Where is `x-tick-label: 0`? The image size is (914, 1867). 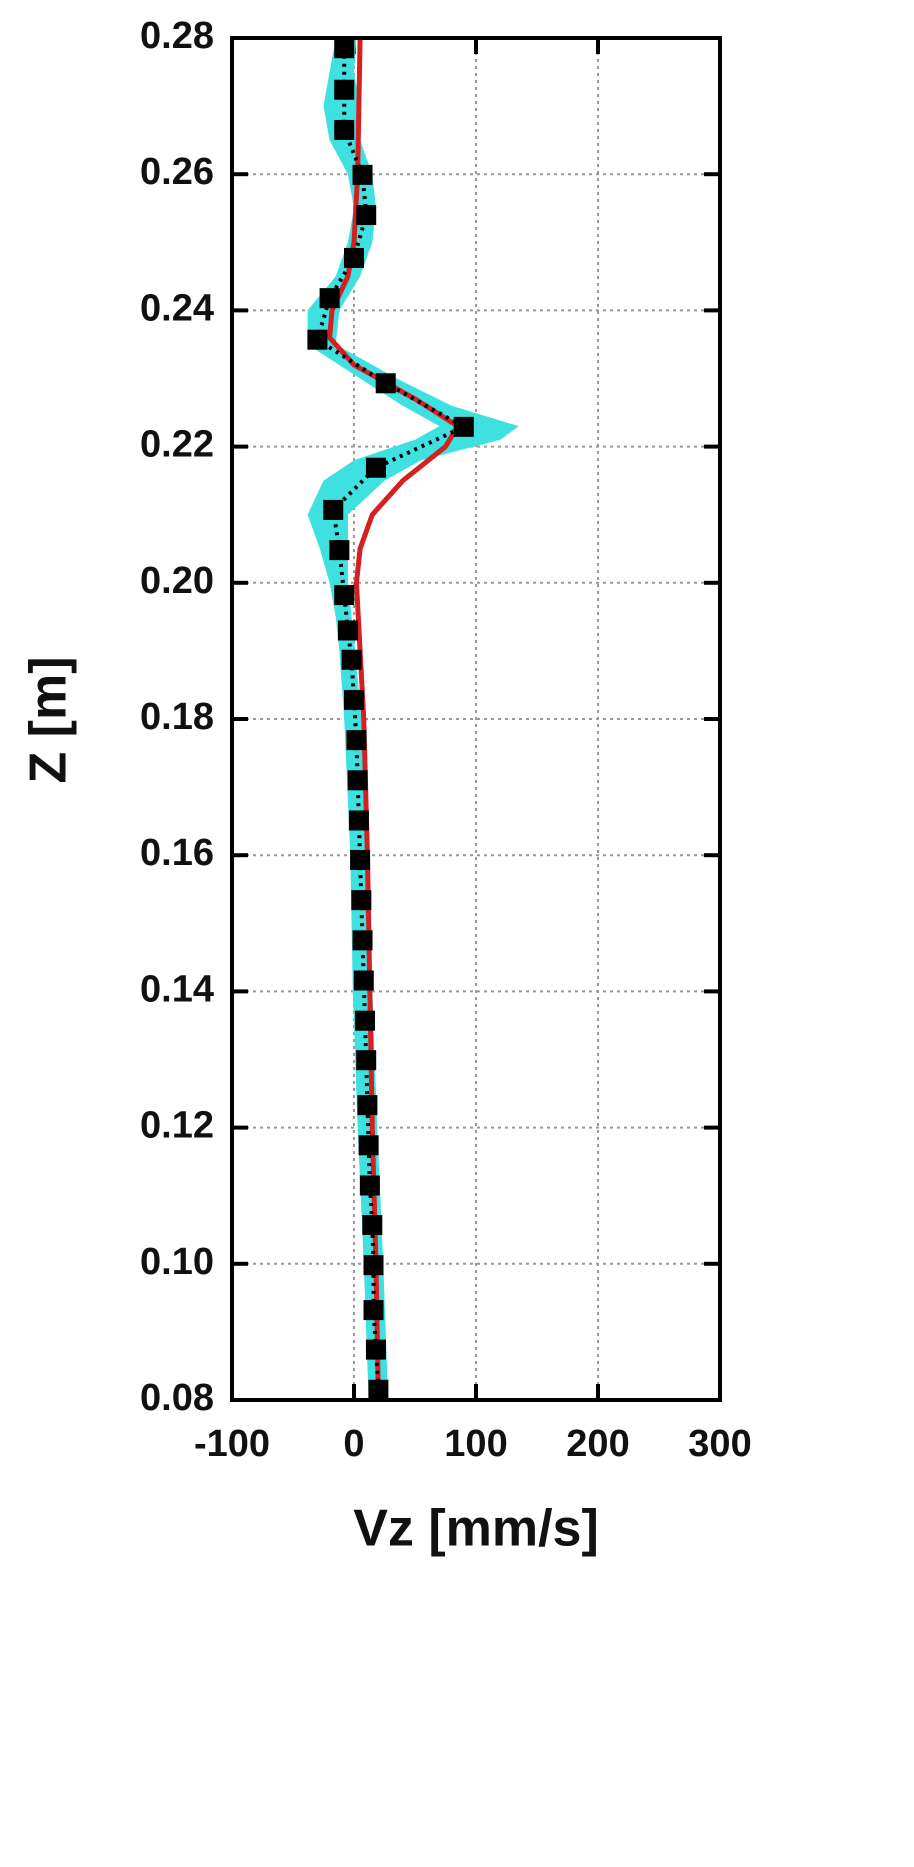
x-tick-label: 0 is located at coordinates (353, 1444).